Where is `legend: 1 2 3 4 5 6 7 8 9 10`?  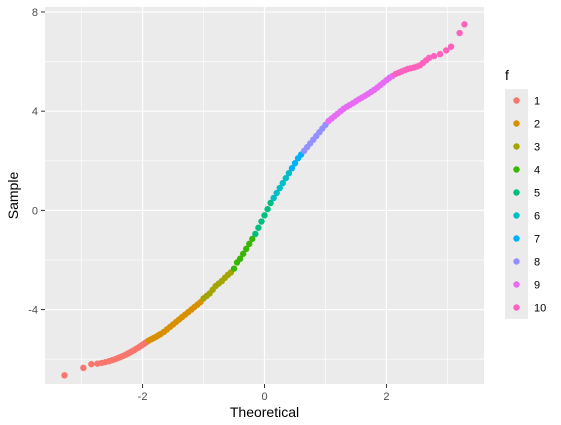 legend: 1 2 3 4 5 6 7 8 9 10 is located at coordinates (525, 204).